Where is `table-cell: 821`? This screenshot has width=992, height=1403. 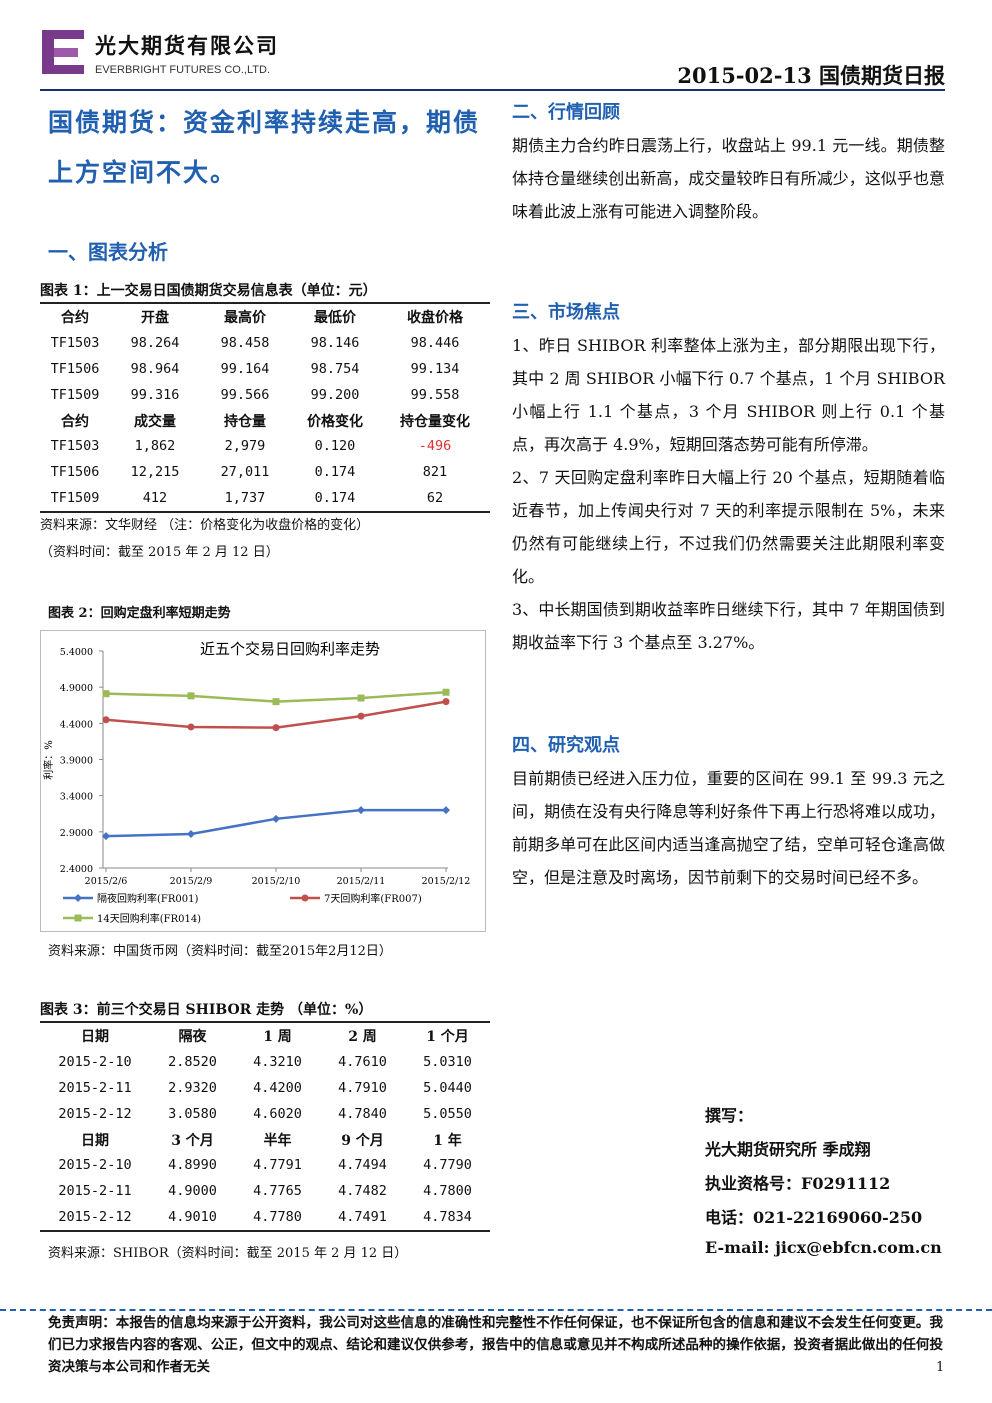
table-cell: 821 is located at coordinates (435, 472).